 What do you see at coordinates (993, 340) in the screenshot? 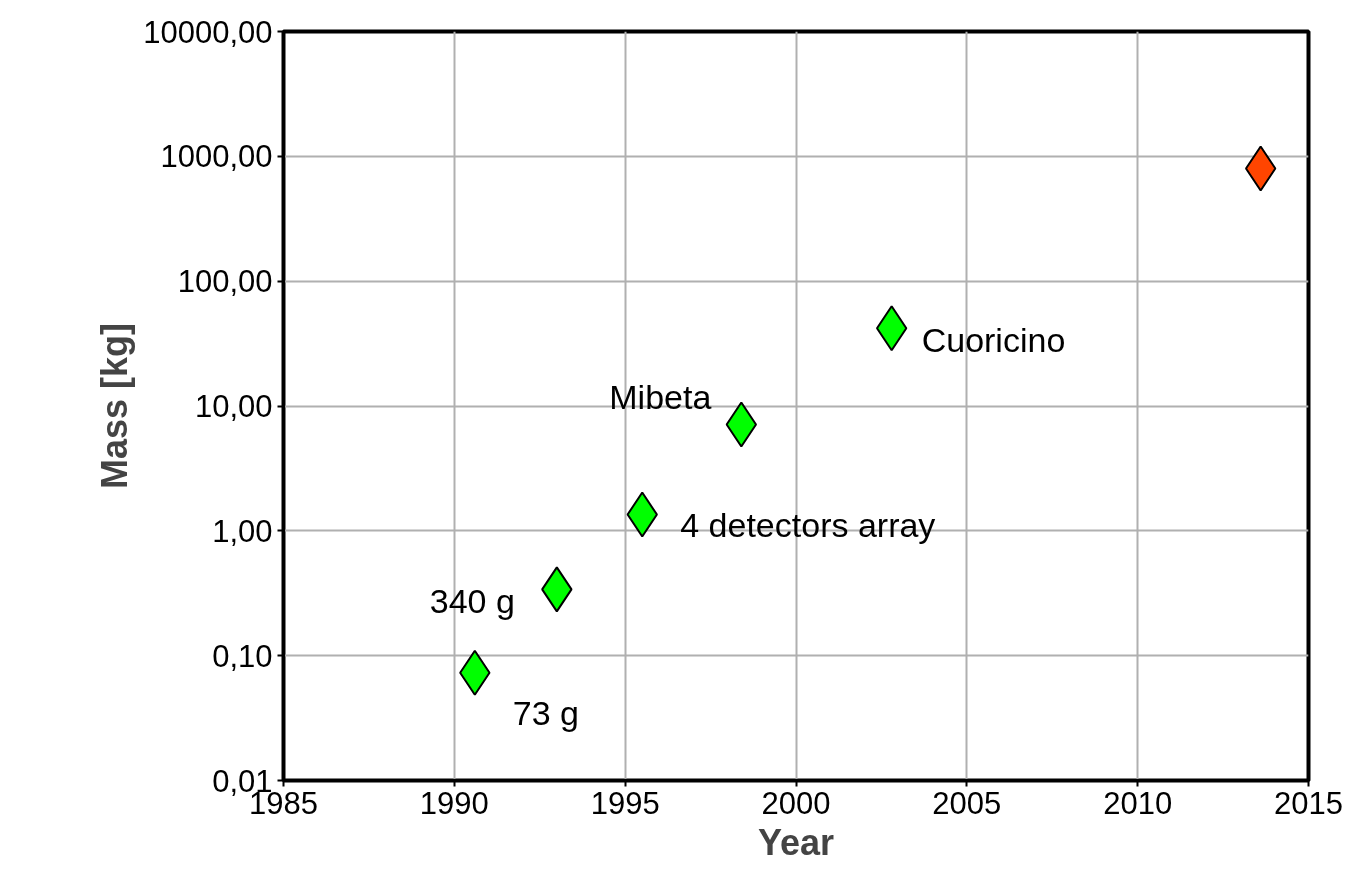
I see `annotation: Cuoricino` at bounding box center [993, 340].